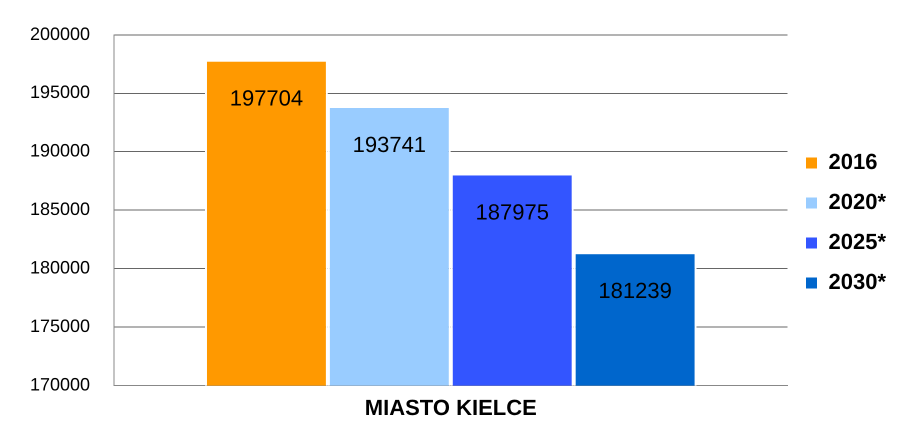 This screenshot has width=906, height=434. What do you see at coordinates (853, 161) in the screenshot?
I see `legend-label: 2016` at bounding box center [853, 161].